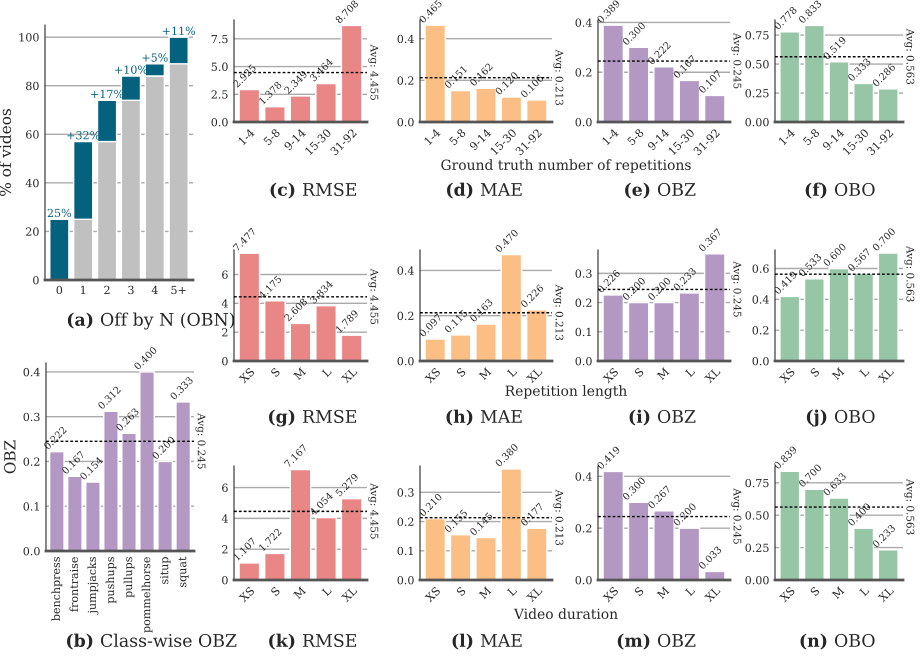  Describe the element at coordinates (312, 642) in the screenshot. I see `text: (k) RMSE` at that location.